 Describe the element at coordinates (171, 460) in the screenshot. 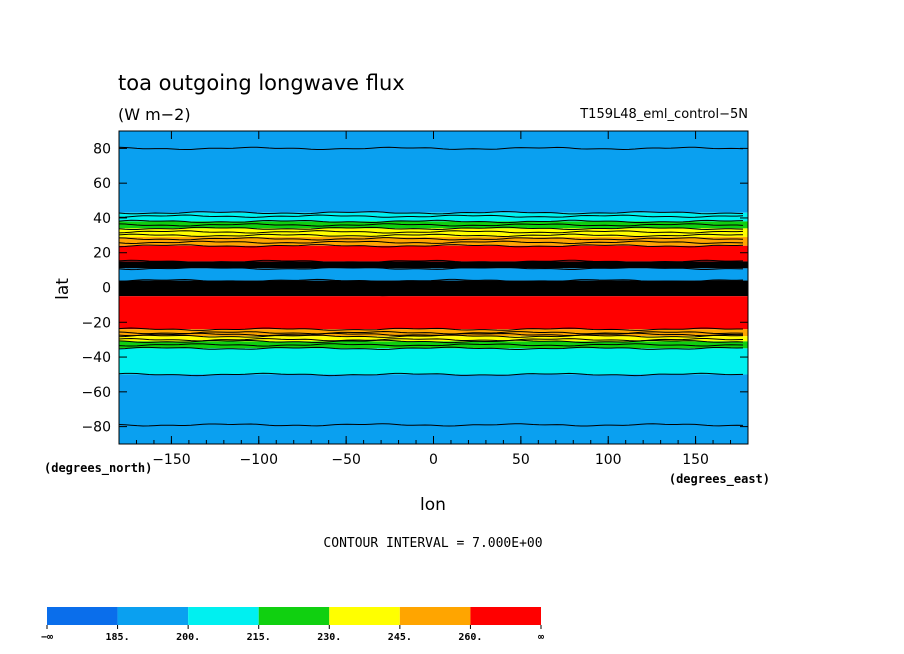

I see `x-tick-label-0: −150` at that location.